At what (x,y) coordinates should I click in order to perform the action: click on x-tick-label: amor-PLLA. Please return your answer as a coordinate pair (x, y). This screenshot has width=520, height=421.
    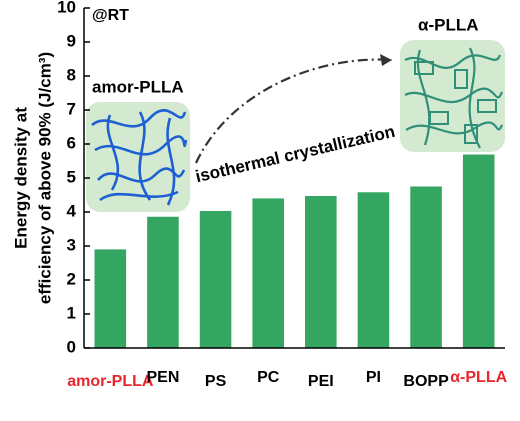
    Looking at the image, I should click on (110, 381).